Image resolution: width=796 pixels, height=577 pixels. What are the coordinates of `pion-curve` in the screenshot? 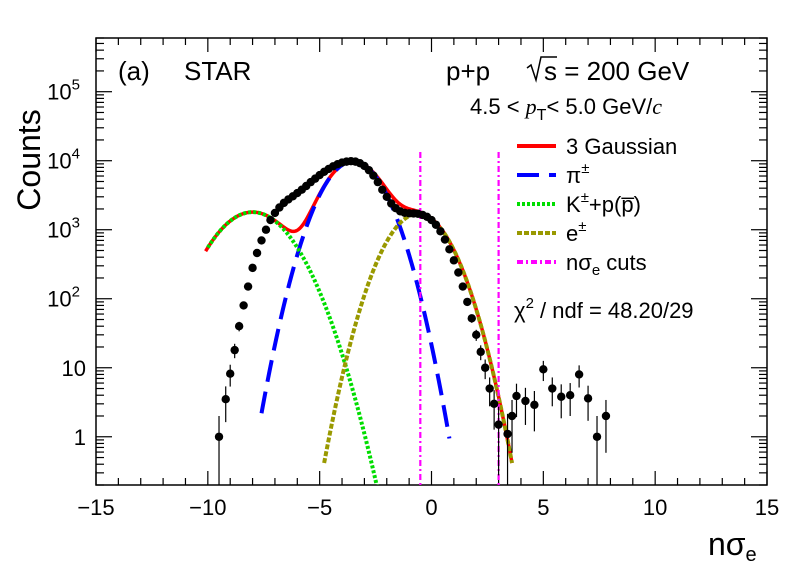 It's located at (355, 299).